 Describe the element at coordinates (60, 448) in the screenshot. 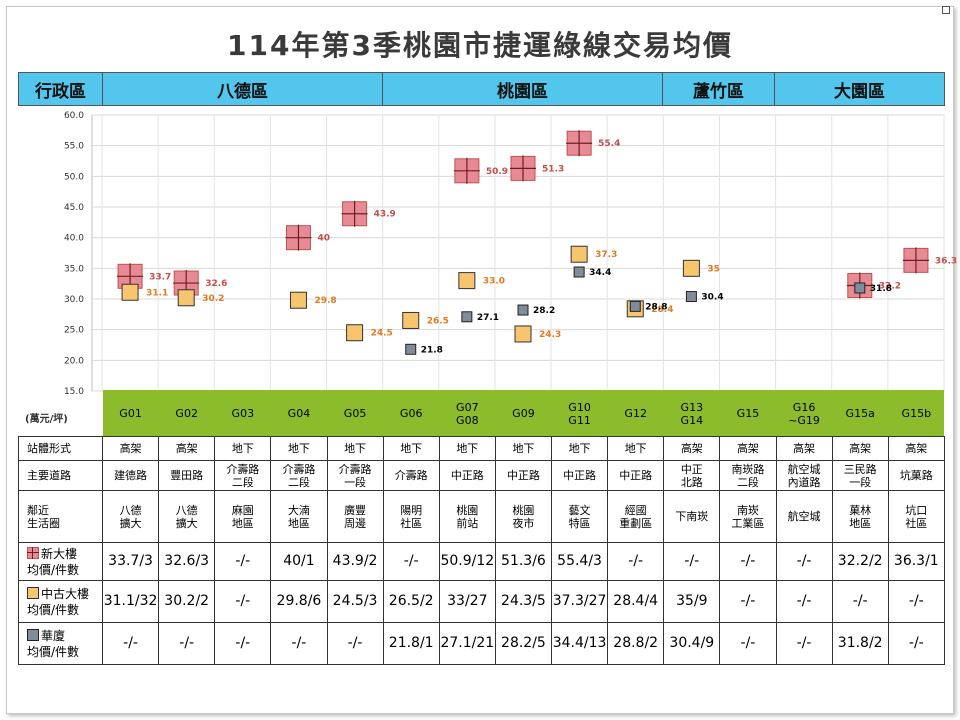

I see `row-header: 站體形式` at that location.